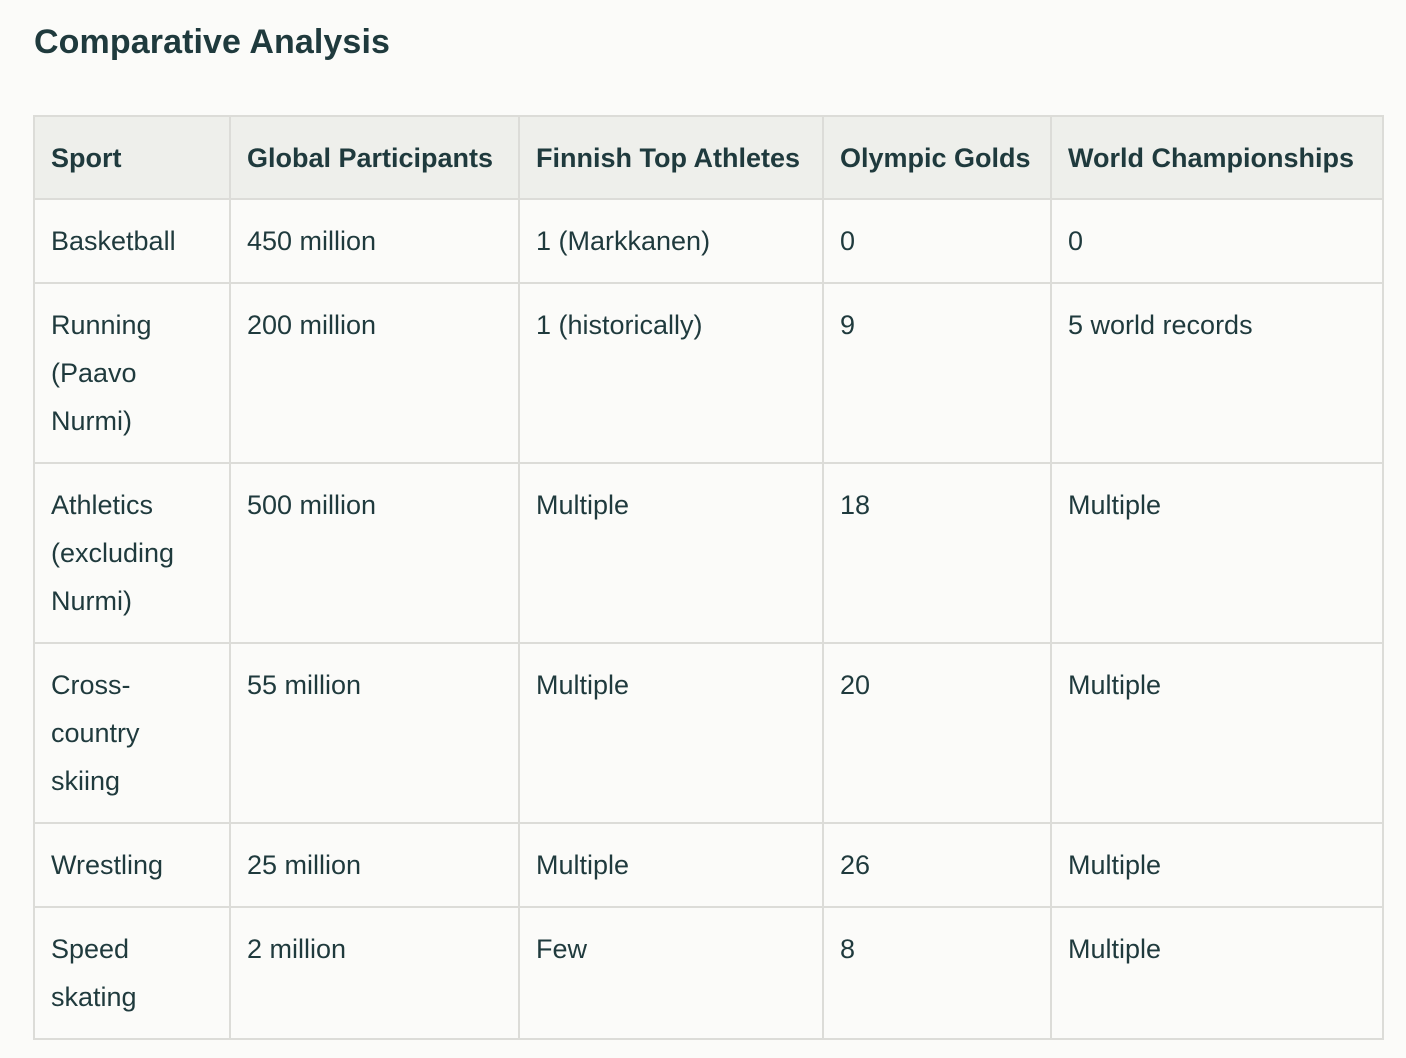  I want to click on cell-sport: Running (Paavo Nurmi), so click(132, 373).